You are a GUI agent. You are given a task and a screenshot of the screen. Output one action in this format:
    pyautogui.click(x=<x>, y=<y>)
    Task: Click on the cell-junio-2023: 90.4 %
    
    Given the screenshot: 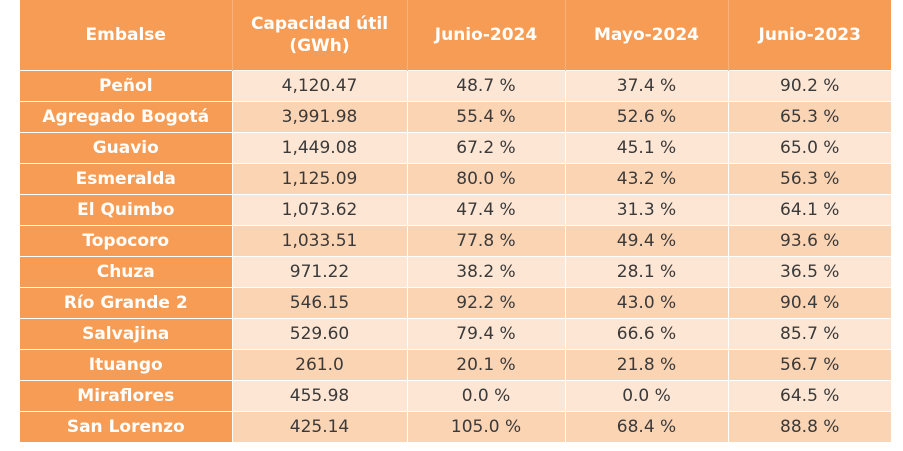 What is the action you would take?
    pyautogui.click(x=809, y=303)
    